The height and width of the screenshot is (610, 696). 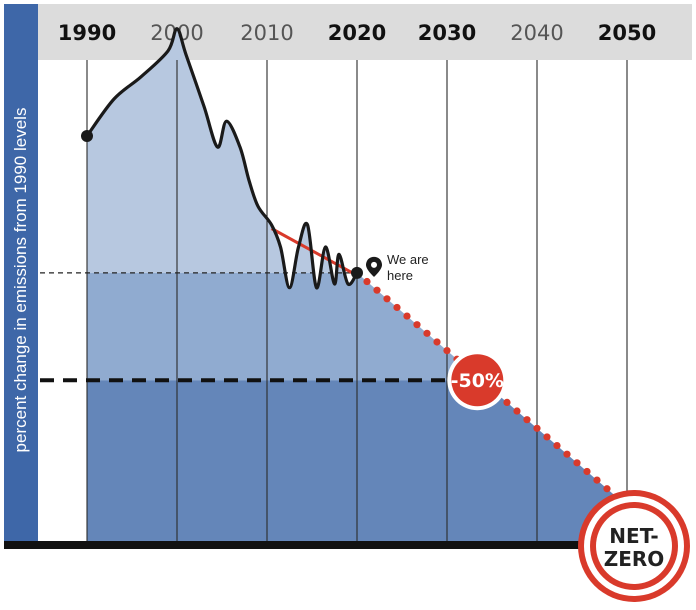 I want to click on net-zero-label-line1: NET-, so click(x=633, y=536).